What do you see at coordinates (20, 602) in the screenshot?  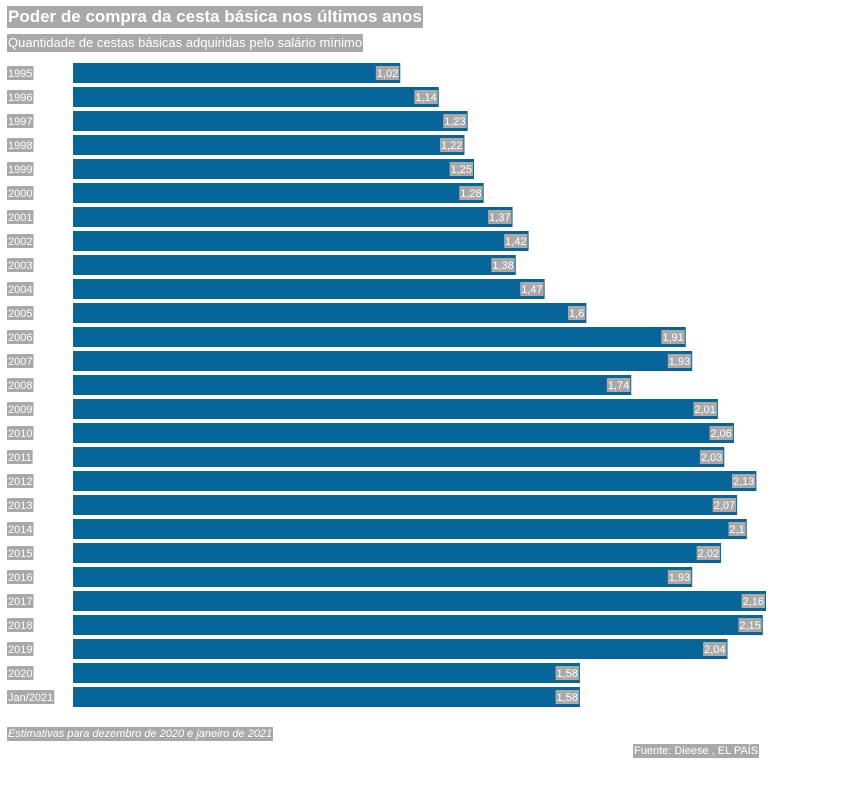 I see `category-label: 2017` at bounding box center [20, 602].